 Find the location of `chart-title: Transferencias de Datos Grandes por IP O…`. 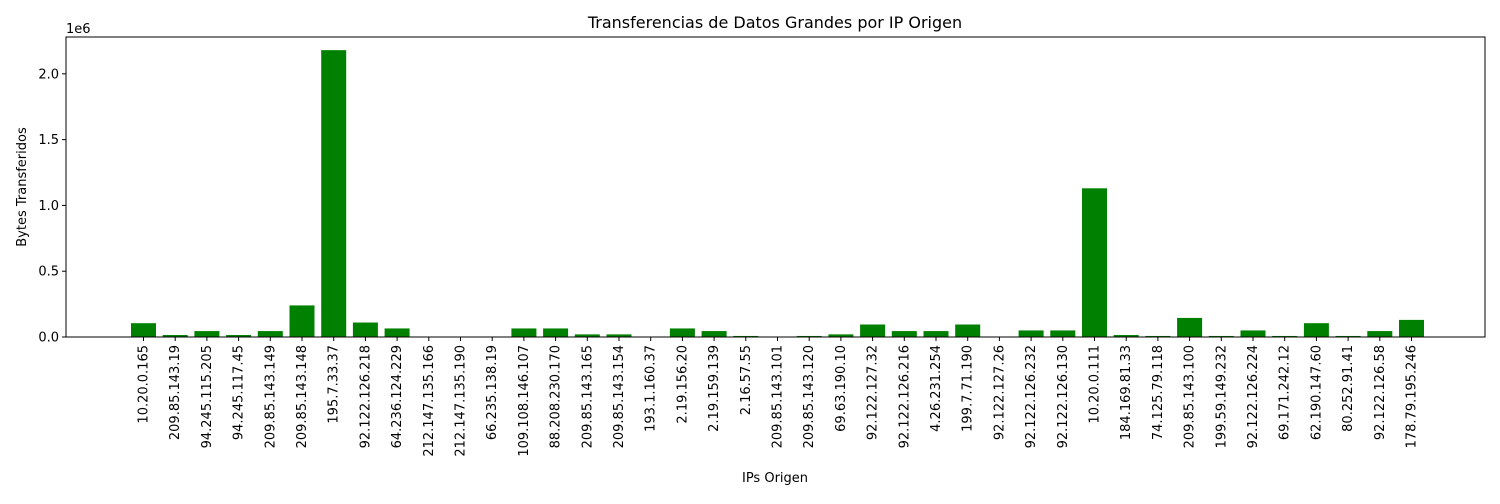

chart-title: Transferencias de Datos Grandes por IP O… is located at coordinates (774, 22).